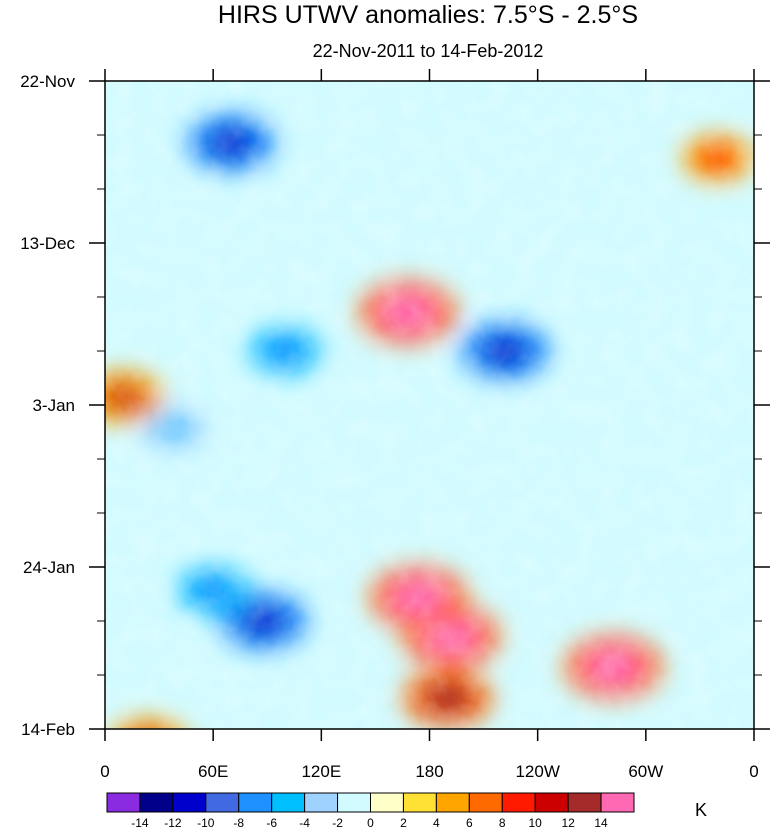  What do you see at coordinates (645, 771) in the screenshot?
I see `x-tick-label: 60W` at bounding box center [645, 771].